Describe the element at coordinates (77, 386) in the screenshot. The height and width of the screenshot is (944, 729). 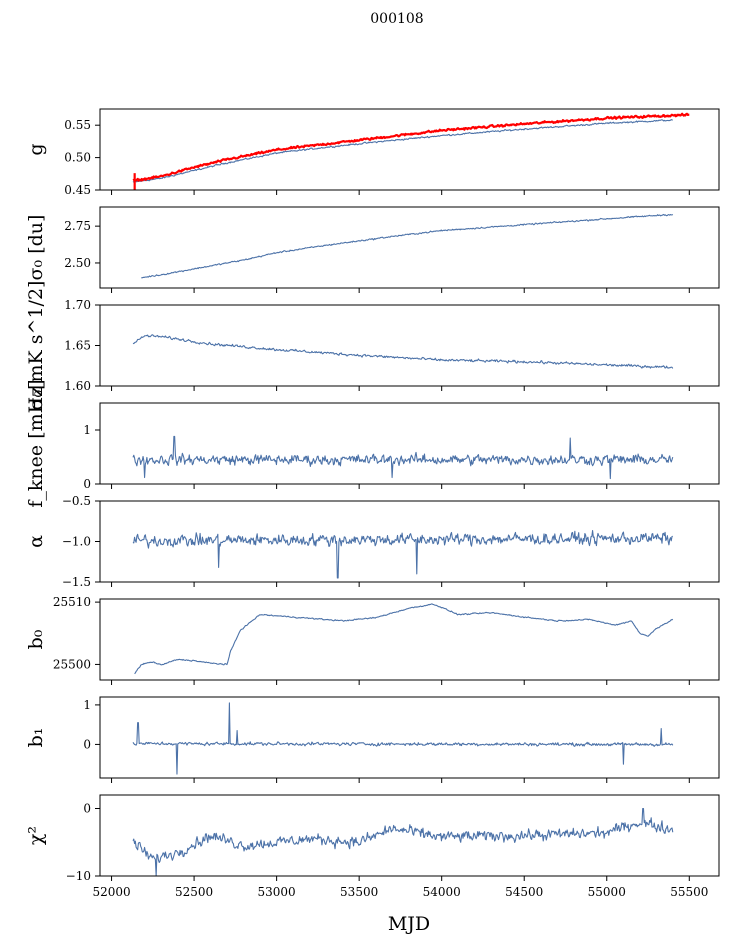
I see `ytick-label-sigma0_phys-0: 1.60` at that location.